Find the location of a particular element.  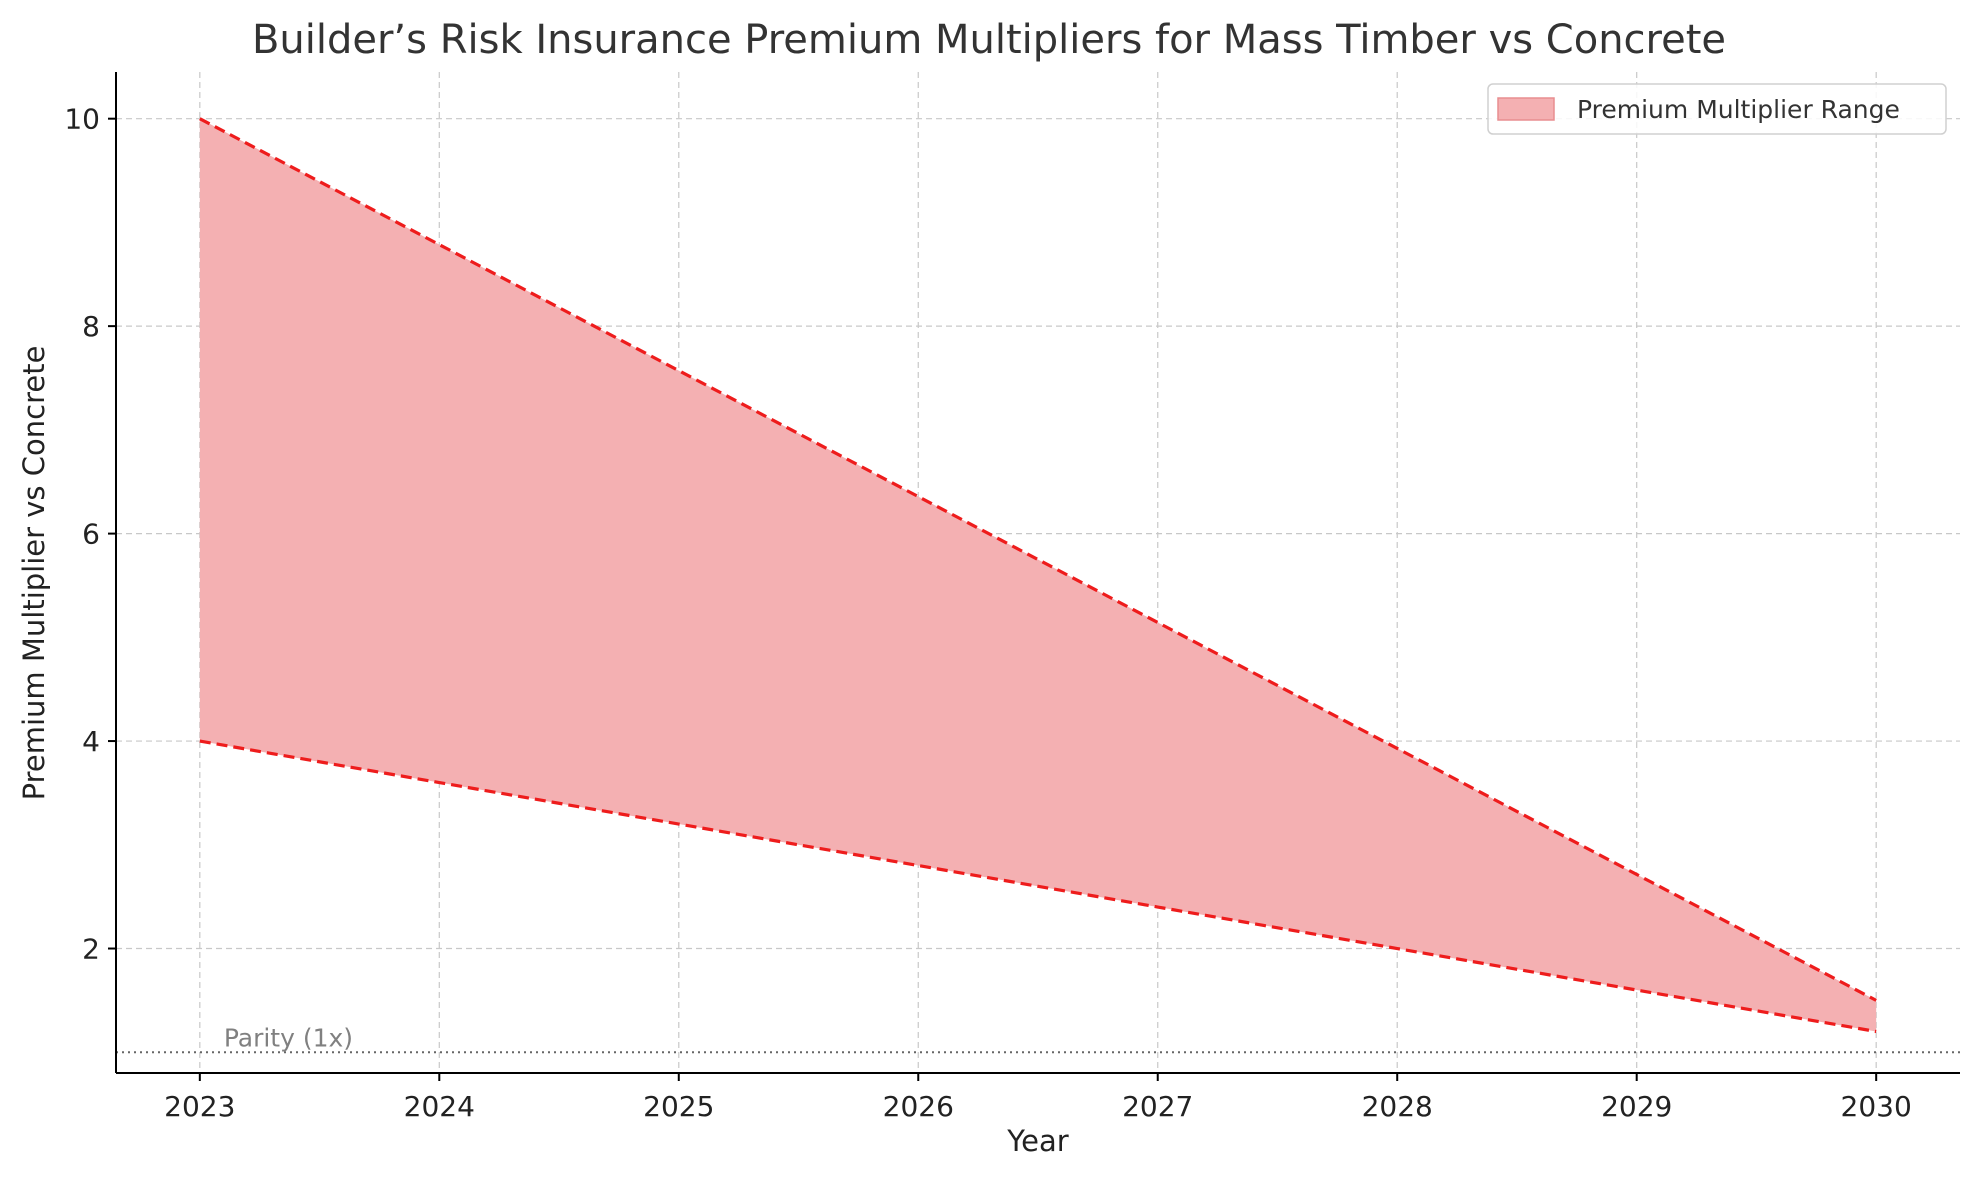

legend-label: Premium Multiplier Range is located at coordinates (1738, 109).